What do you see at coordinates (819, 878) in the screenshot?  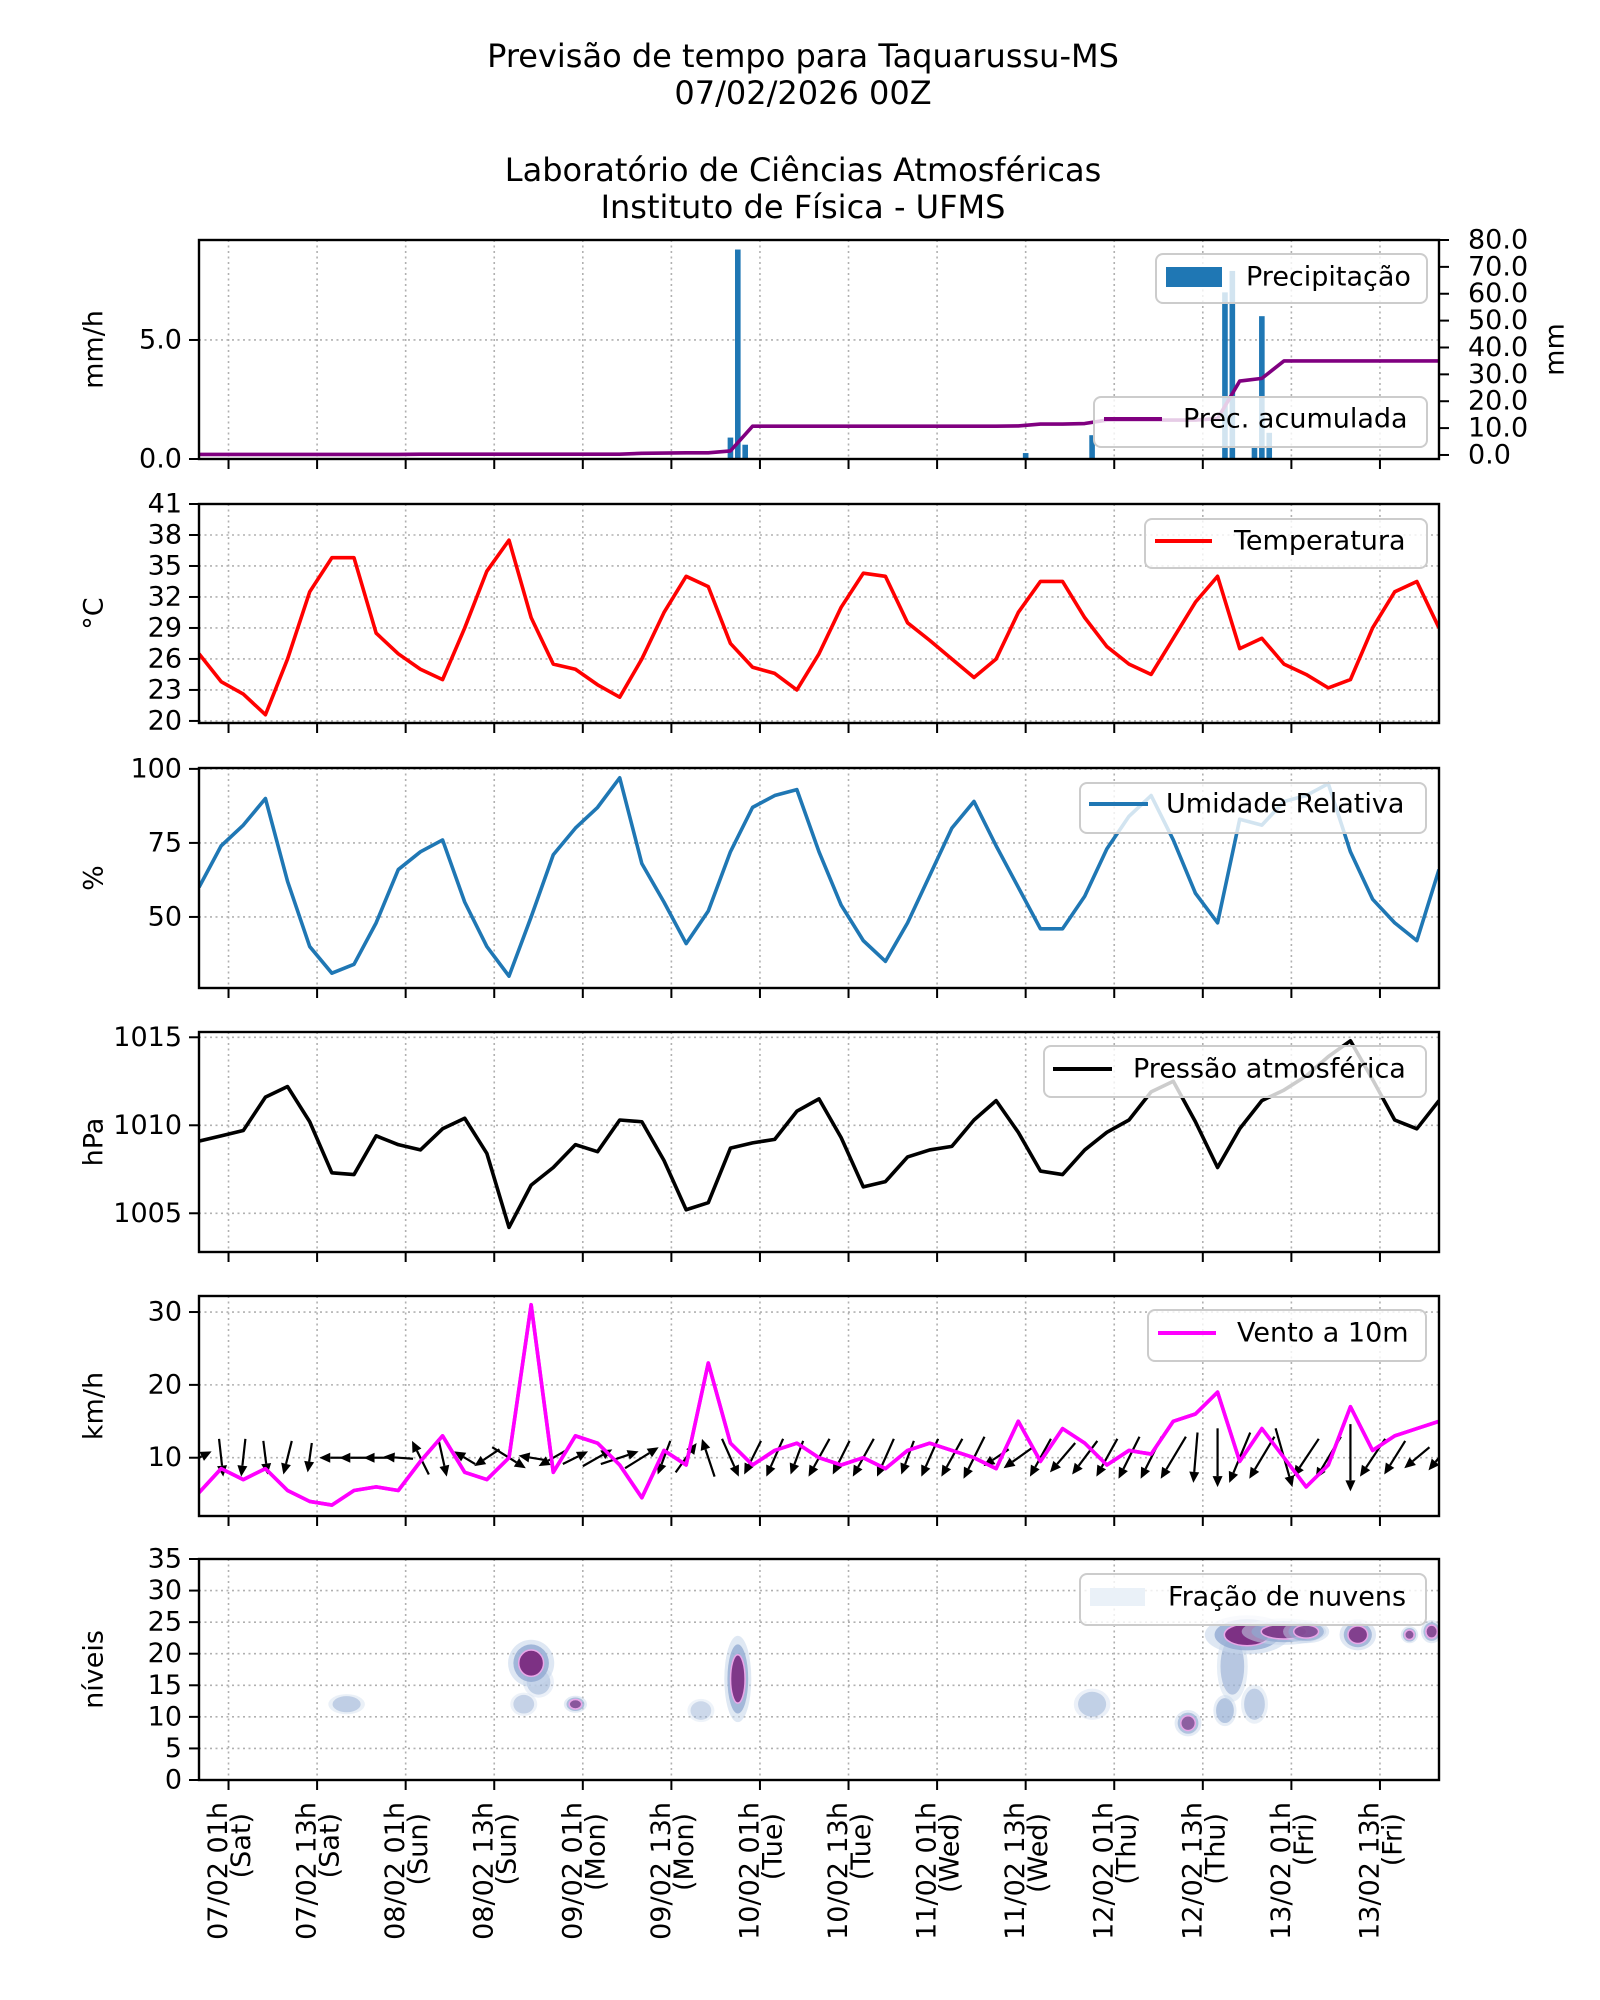 I see `axes-frame` at bounding box center [819, 878].